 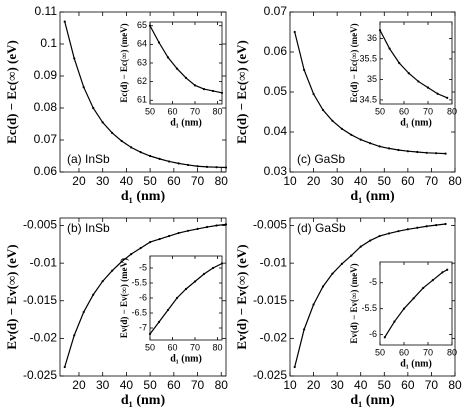 I want to click on y-tick-label: 0.11, so click(x=46, y=11).